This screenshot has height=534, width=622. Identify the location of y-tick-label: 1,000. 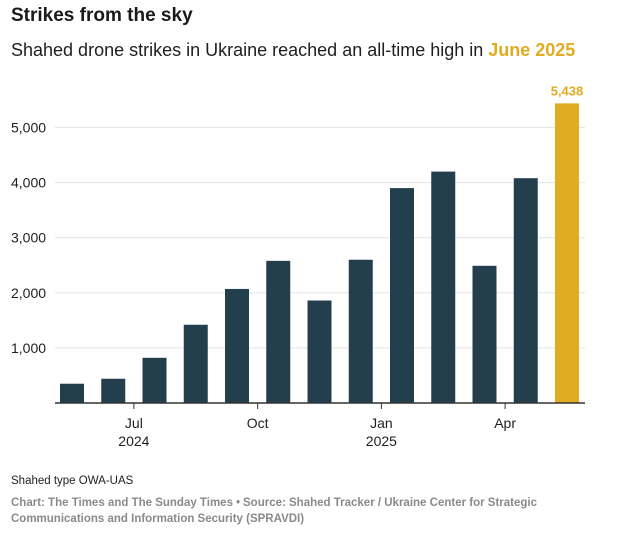
(28, 348).